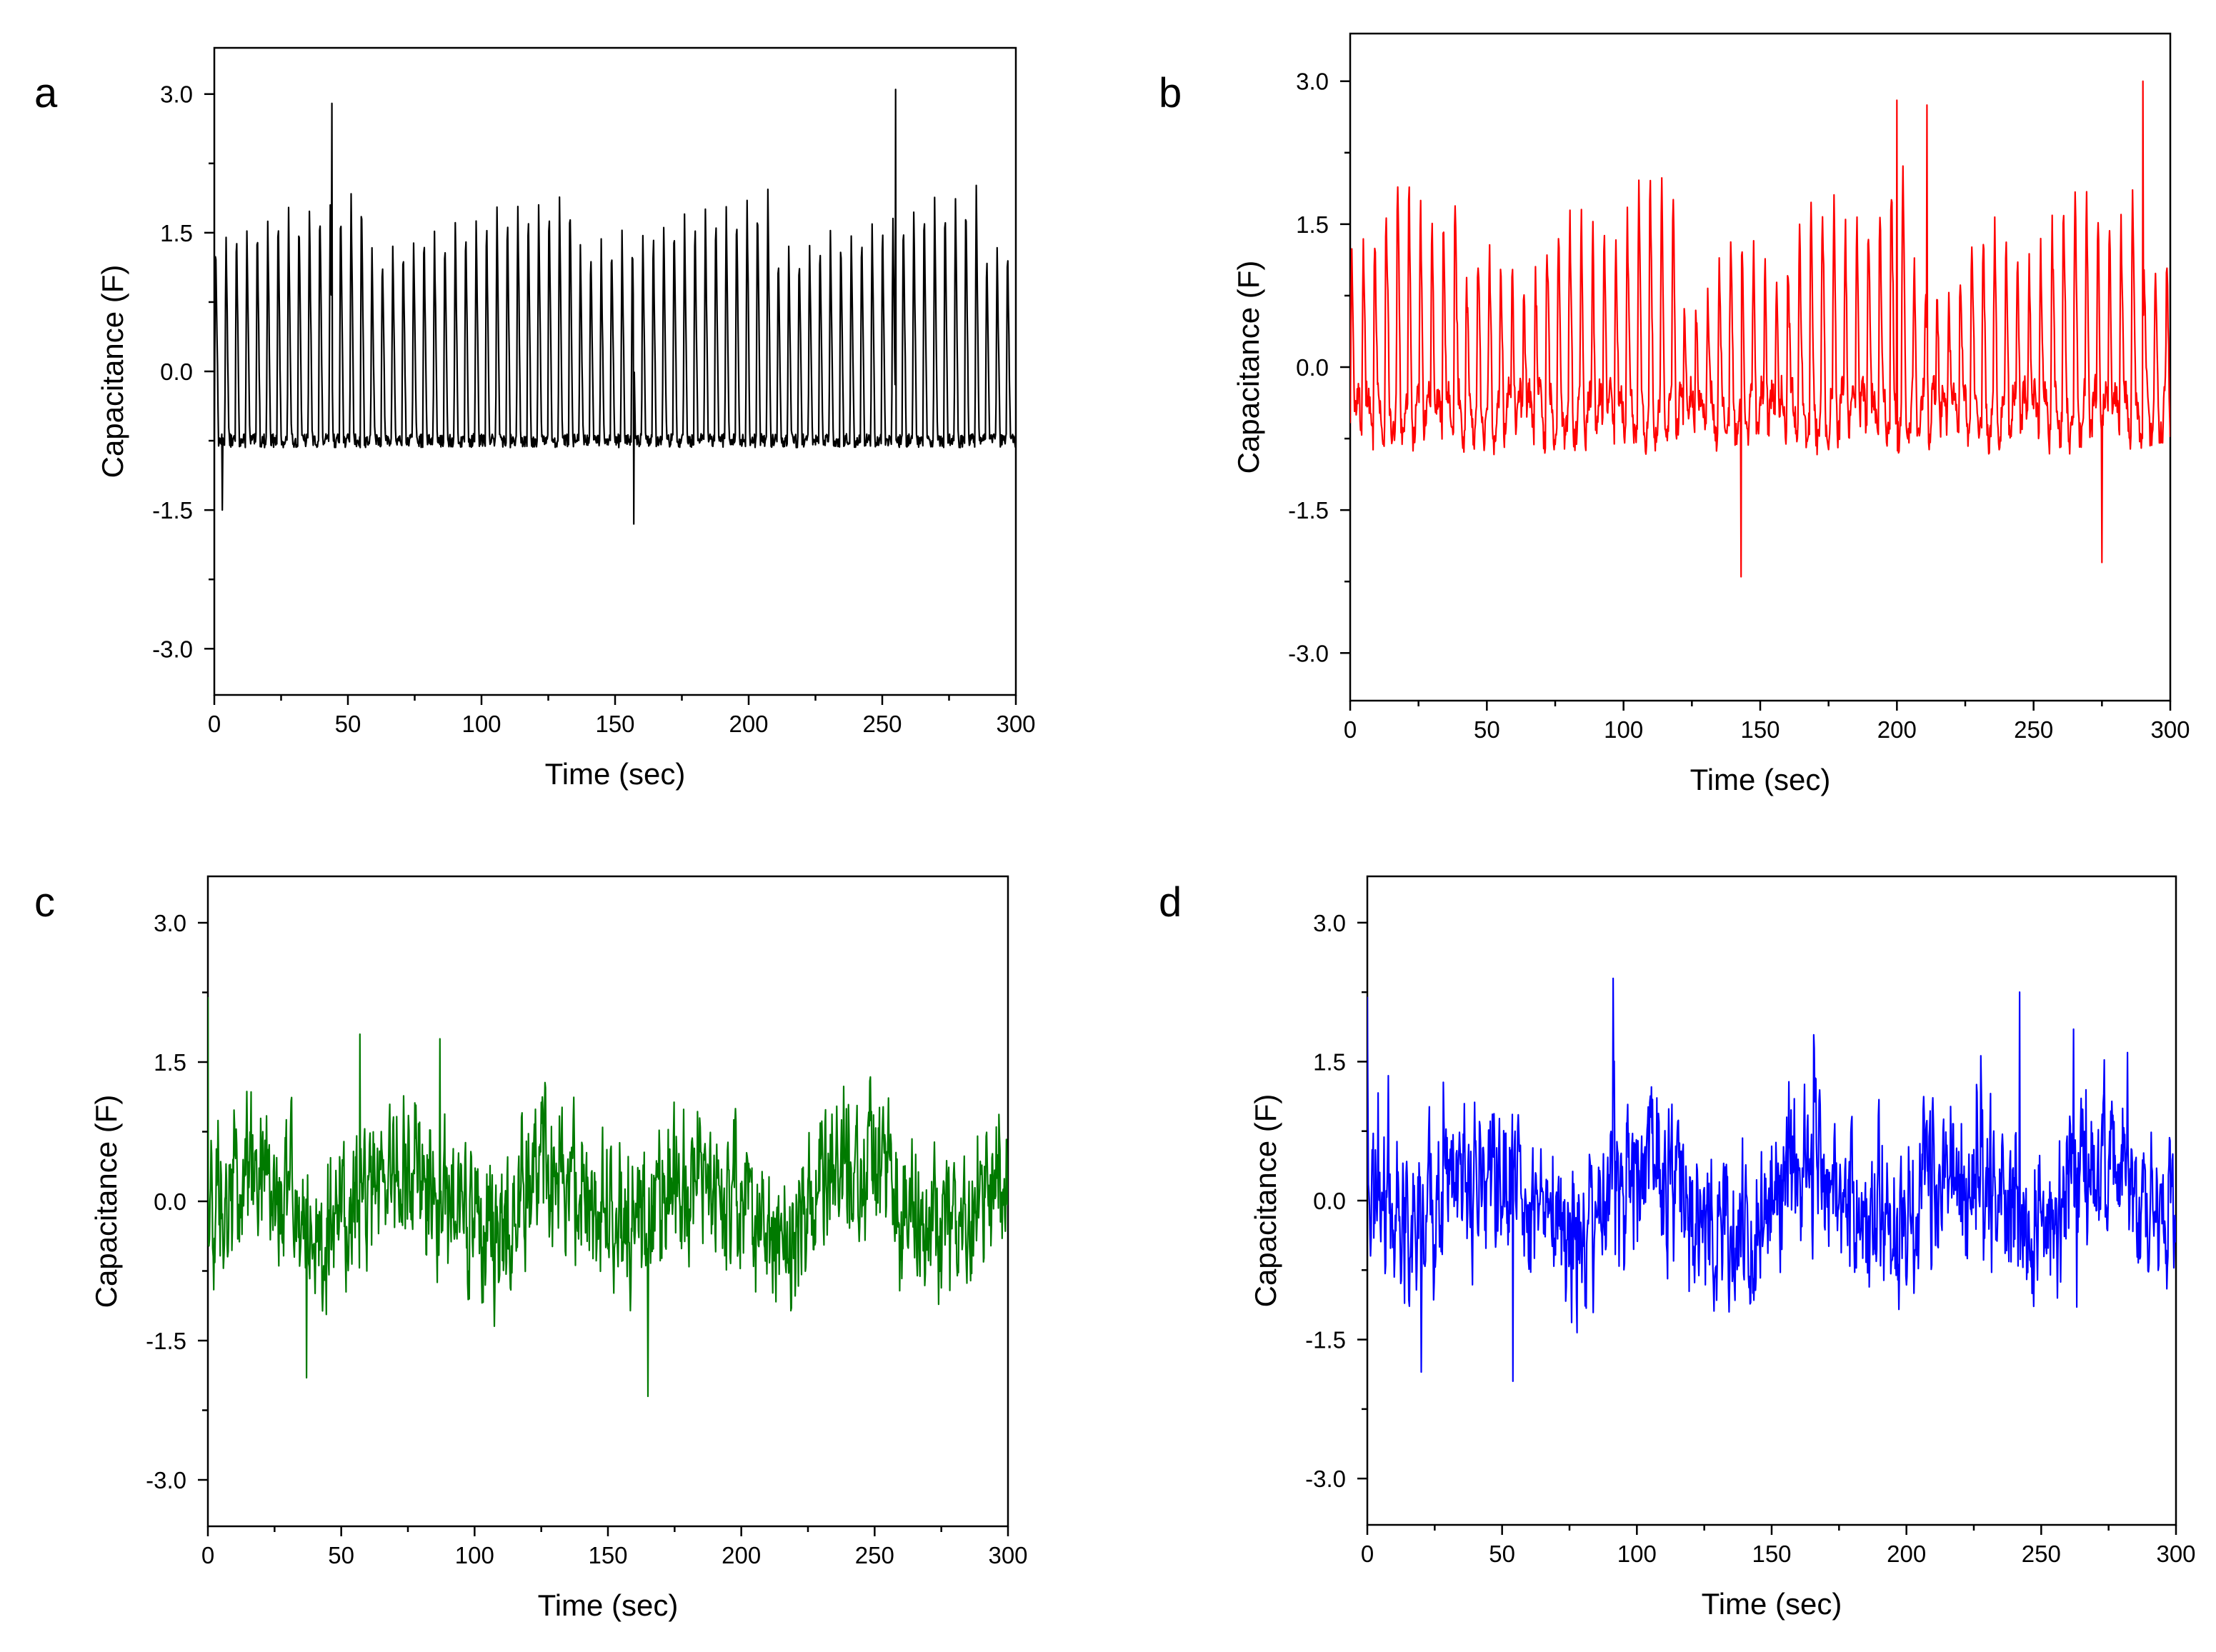  What do you see at coordinates (170, 923) in the screenshot?
I see `y-tick-label-c: 3.0` at bounding box center [170, 923].